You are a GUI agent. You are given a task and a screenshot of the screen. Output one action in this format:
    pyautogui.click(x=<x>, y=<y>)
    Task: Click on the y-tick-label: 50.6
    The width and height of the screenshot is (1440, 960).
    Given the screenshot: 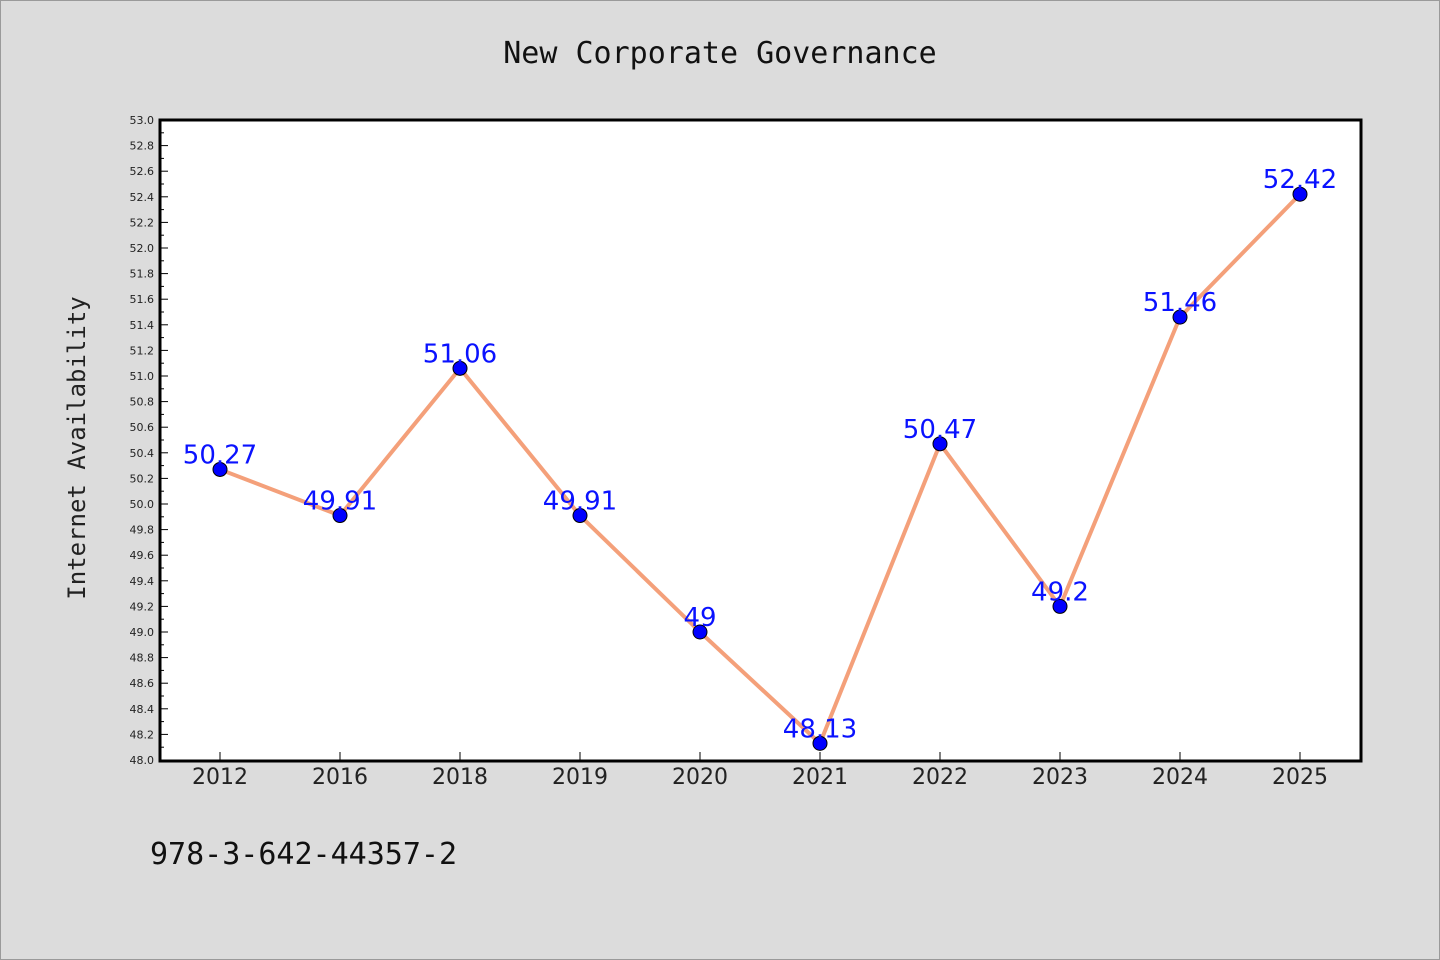 What is the action you would take?
    pyautogui.click(x=142, y=427)
    